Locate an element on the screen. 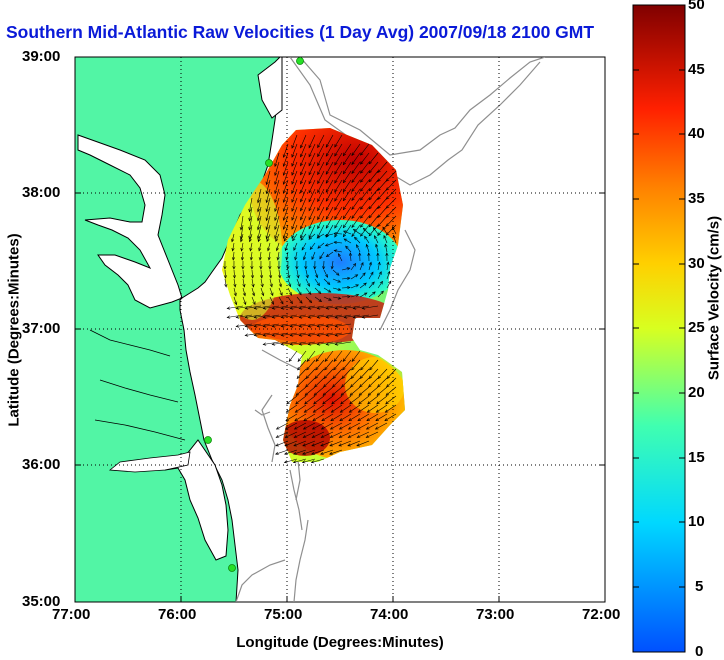 The image size is (724, 660). colorbar-tick-label: 5 is located at coordinates (699, 586).